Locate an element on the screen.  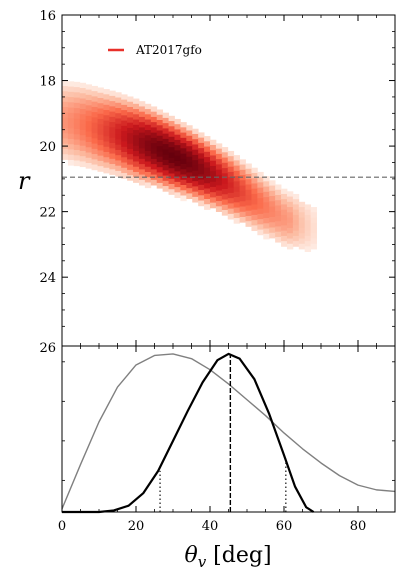
bottom-y-tick-label: 26 is located at coordinates (47, 348).